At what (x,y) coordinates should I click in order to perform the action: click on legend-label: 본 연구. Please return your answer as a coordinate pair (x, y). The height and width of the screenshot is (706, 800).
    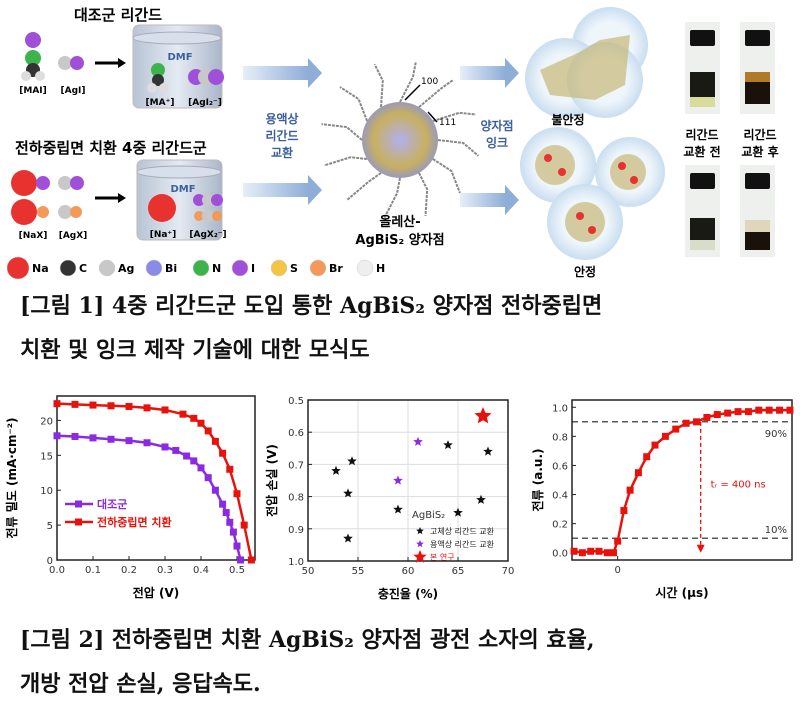
    Looking at the image, I should click on (442, 557).